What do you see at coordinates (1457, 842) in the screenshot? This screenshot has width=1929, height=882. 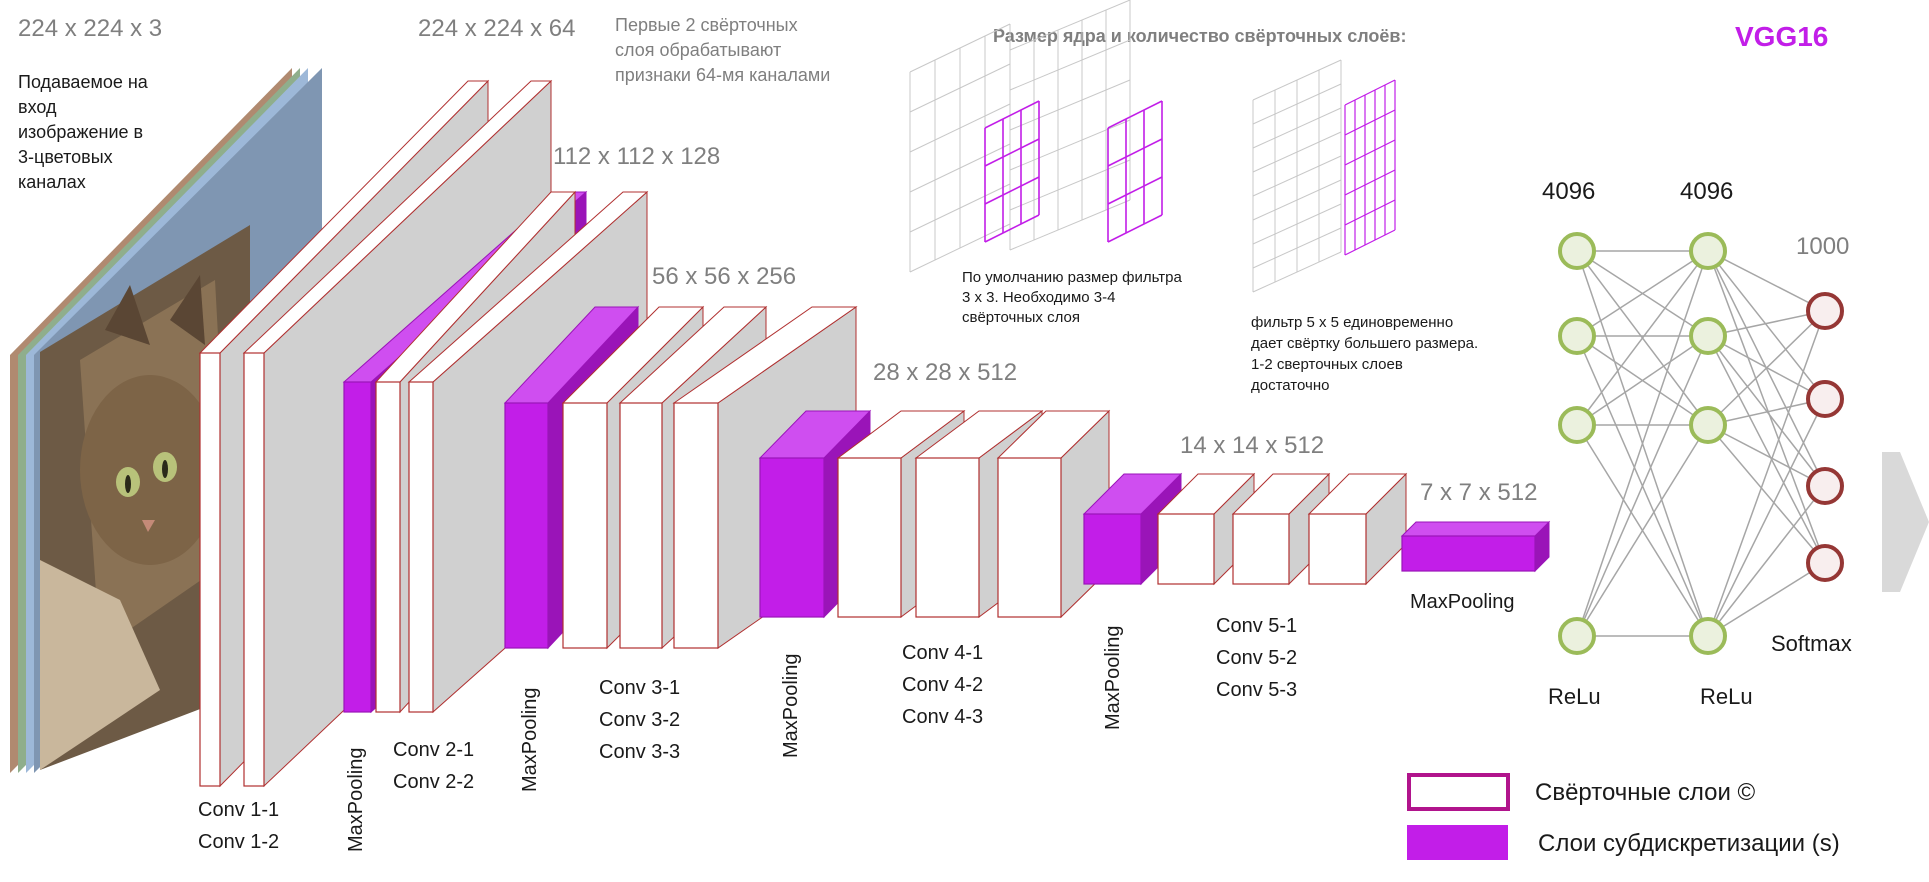 I see `legend-pool-swatch` at bounding box center [1457, 842].